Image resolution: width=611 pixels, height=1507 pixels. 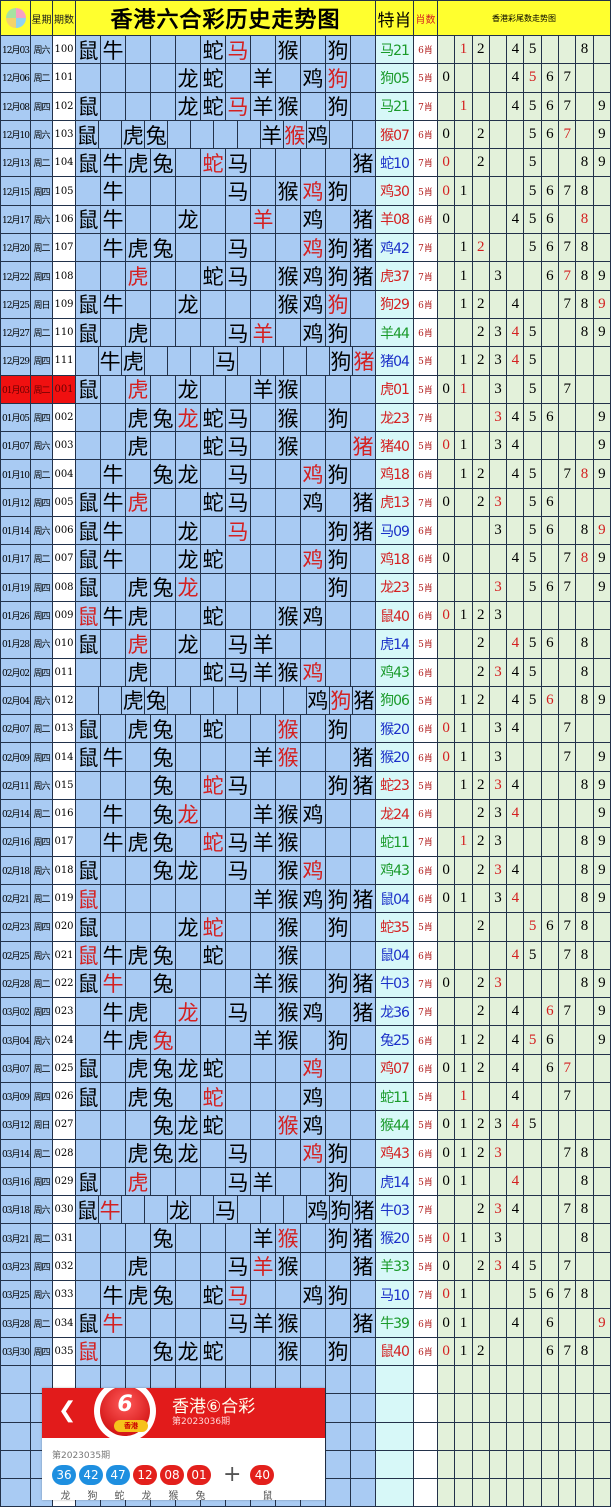 I want to click on special-zodiac-cell: 蛇23, so click(x=395, y=786).